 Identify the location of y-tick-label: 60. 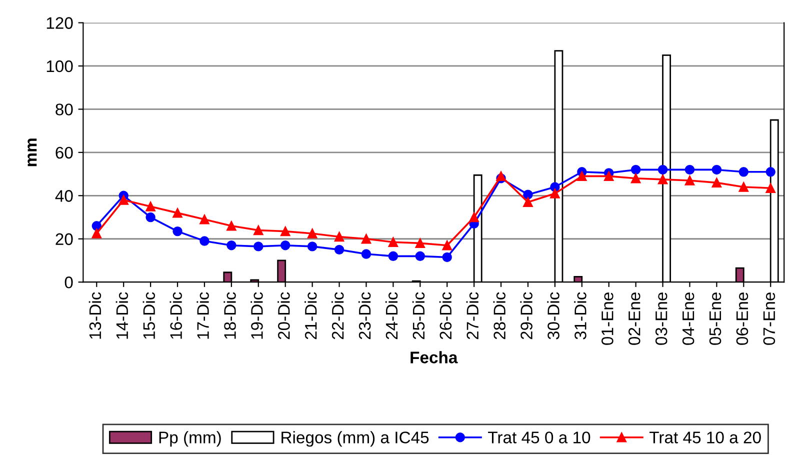
(64, 152).